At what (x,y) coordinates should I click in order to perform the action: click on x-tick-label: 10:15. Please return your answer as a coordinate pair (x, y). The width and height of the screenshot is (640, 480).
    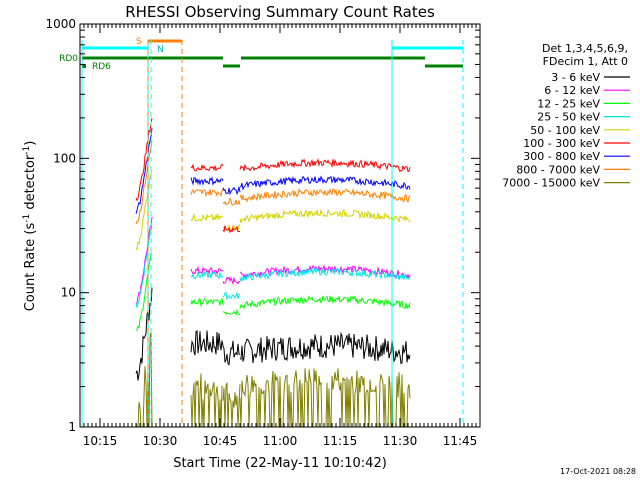
    Looking at the image, I should click on (100, 441).